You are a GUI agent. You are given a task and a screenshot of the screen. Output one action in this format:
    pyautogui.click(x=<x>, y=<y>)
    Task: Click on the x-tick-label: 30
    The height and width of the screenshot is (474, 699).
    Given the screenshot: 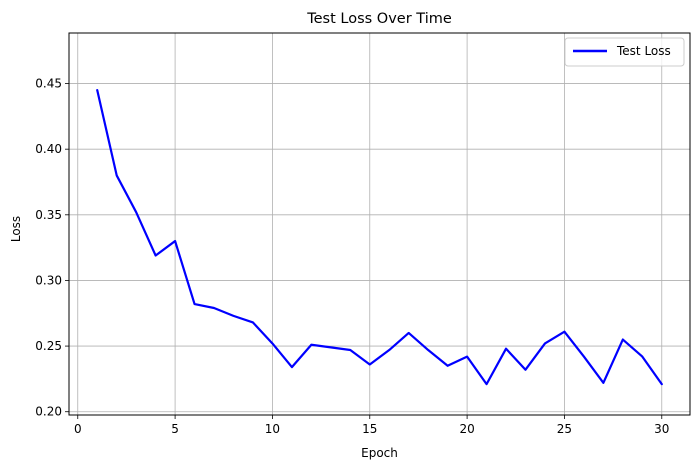 What is the action you would take?
    pyautogui.click(x=661, y=429)
    